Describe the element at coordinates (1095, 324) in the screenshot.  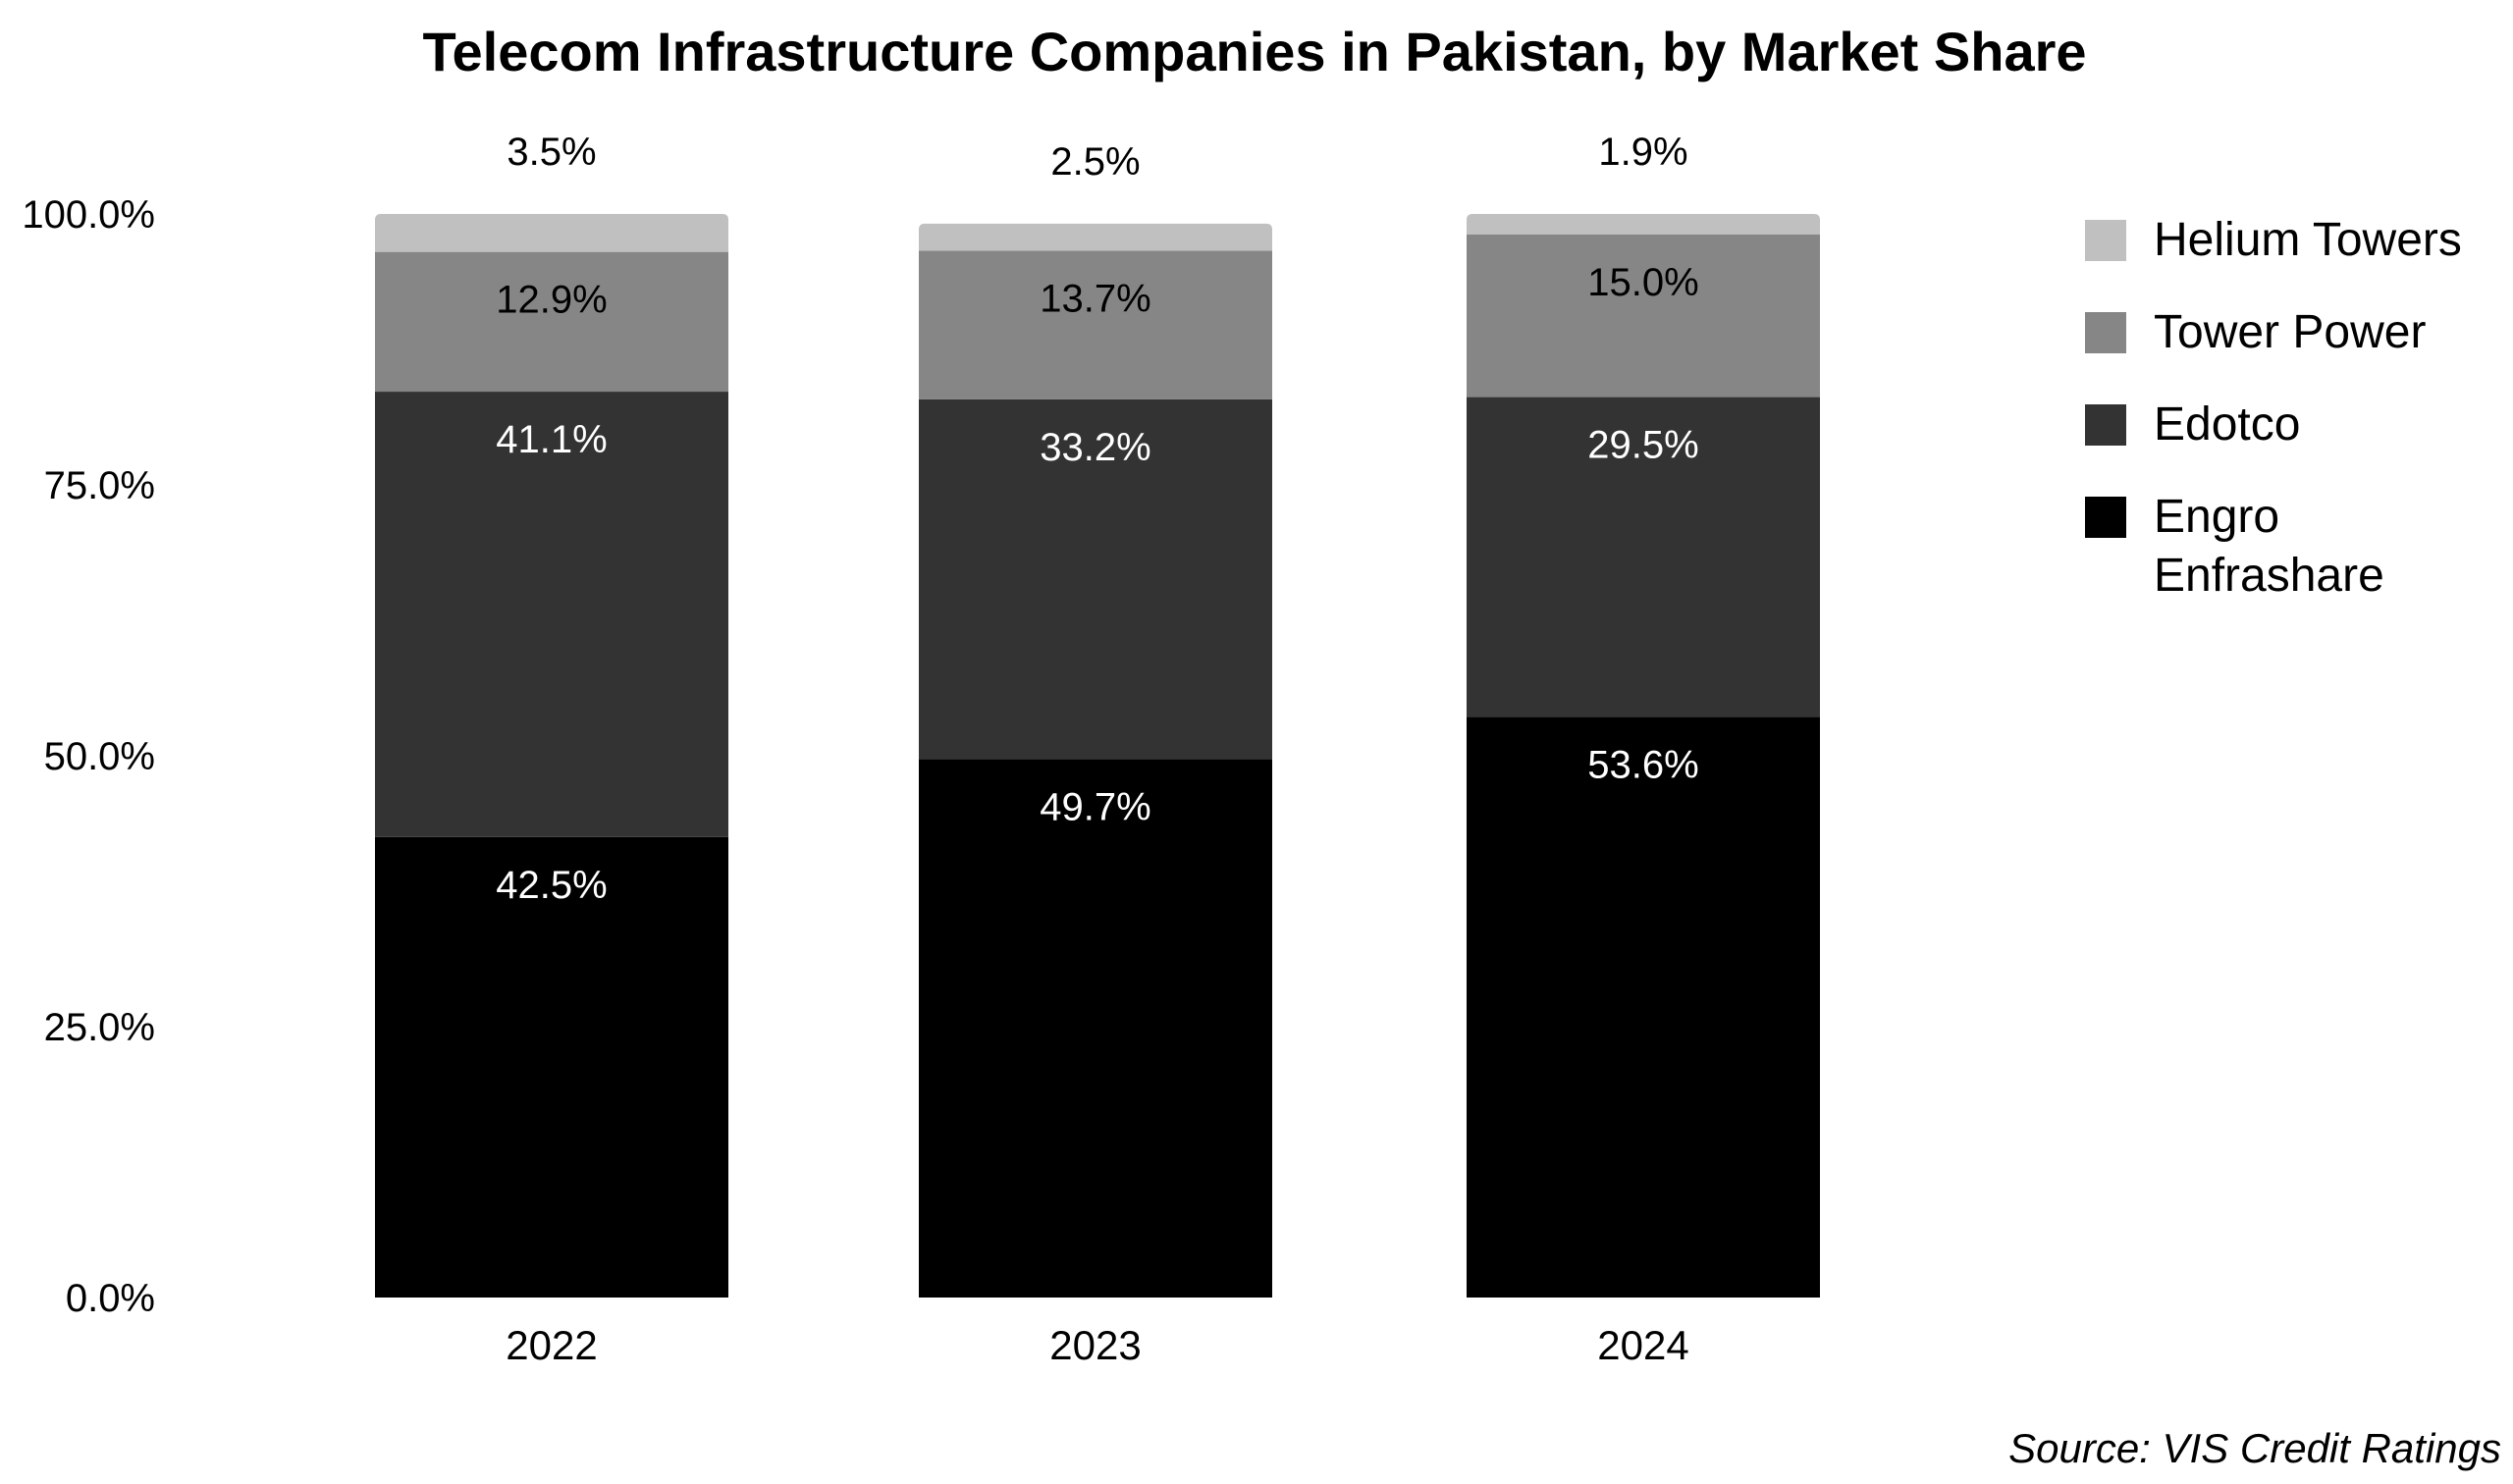
I see `bar-segment-tower-power-2023` at that location.